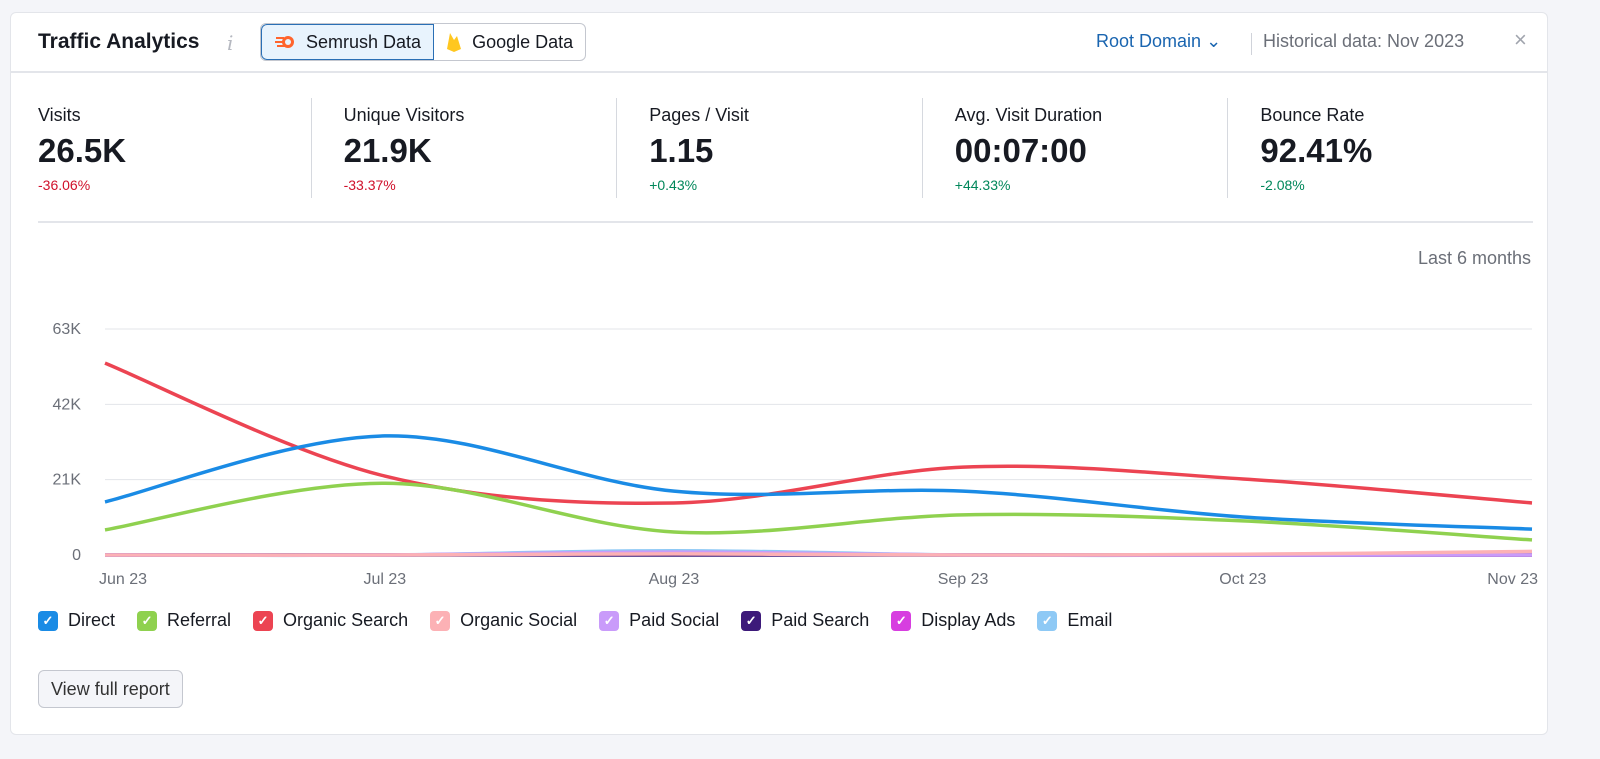 The height and width of the screenshot is (759, 1600). I want to click on divider, so click(1251, 44).